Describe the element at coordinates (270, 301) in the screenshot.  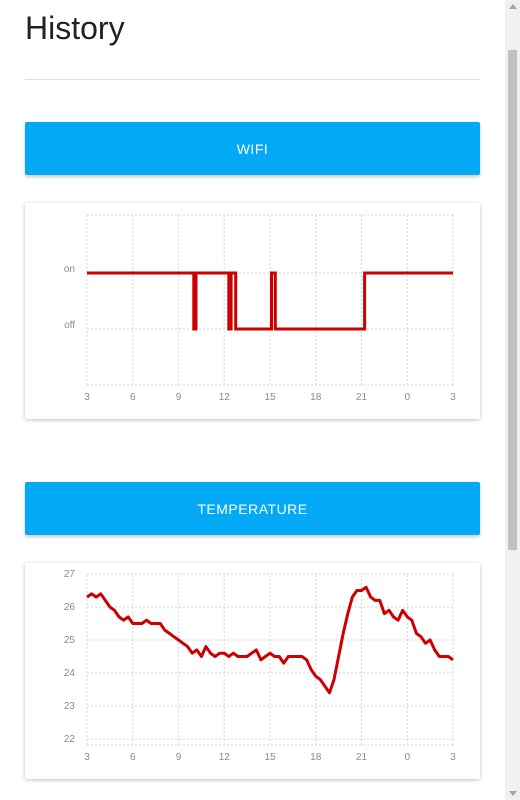
I see `wifi-series-line` at that location.